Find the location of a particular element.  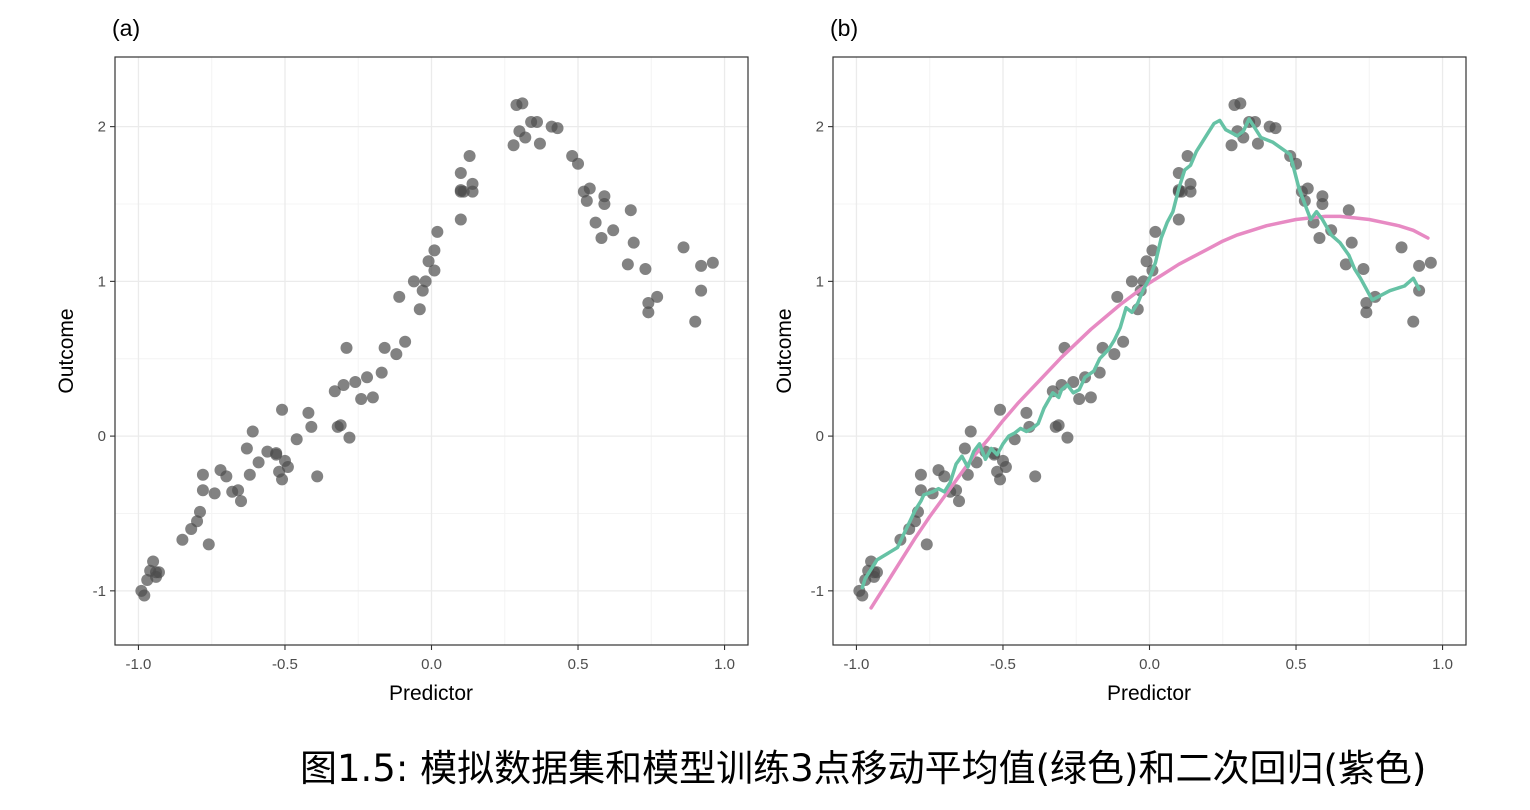

y-tick-label: -1 is located at coordinates (817, 591).